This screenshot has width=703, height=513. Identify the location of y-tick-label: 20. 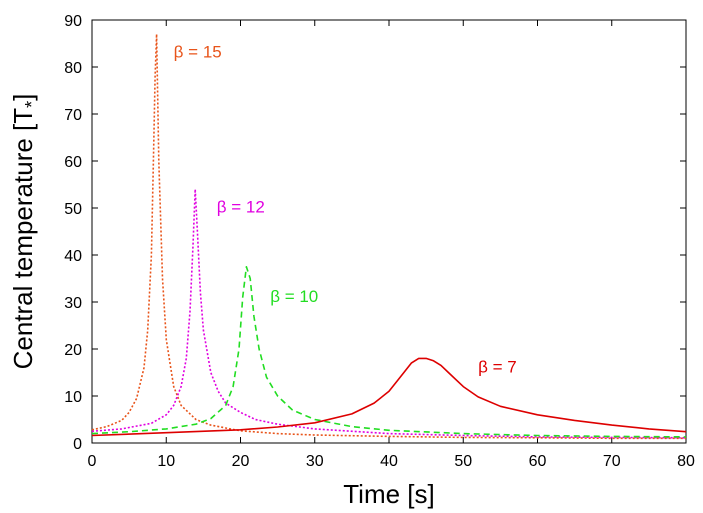
(73, 350).